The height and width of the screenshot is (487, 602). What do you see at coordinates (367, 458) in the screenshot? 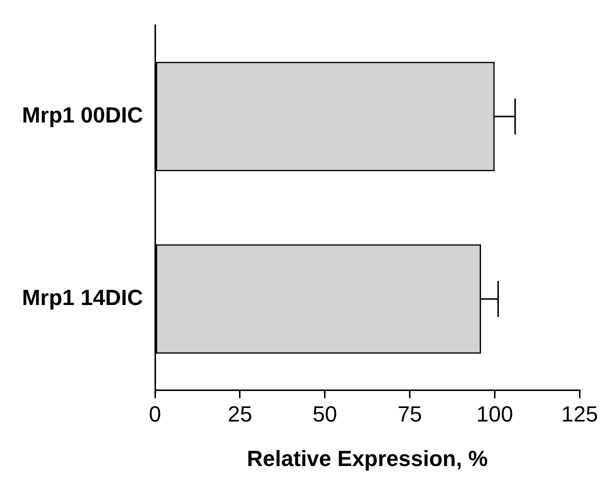
I see `x-axis-title: Relative Expression, %` at bounding box center [367, 458].